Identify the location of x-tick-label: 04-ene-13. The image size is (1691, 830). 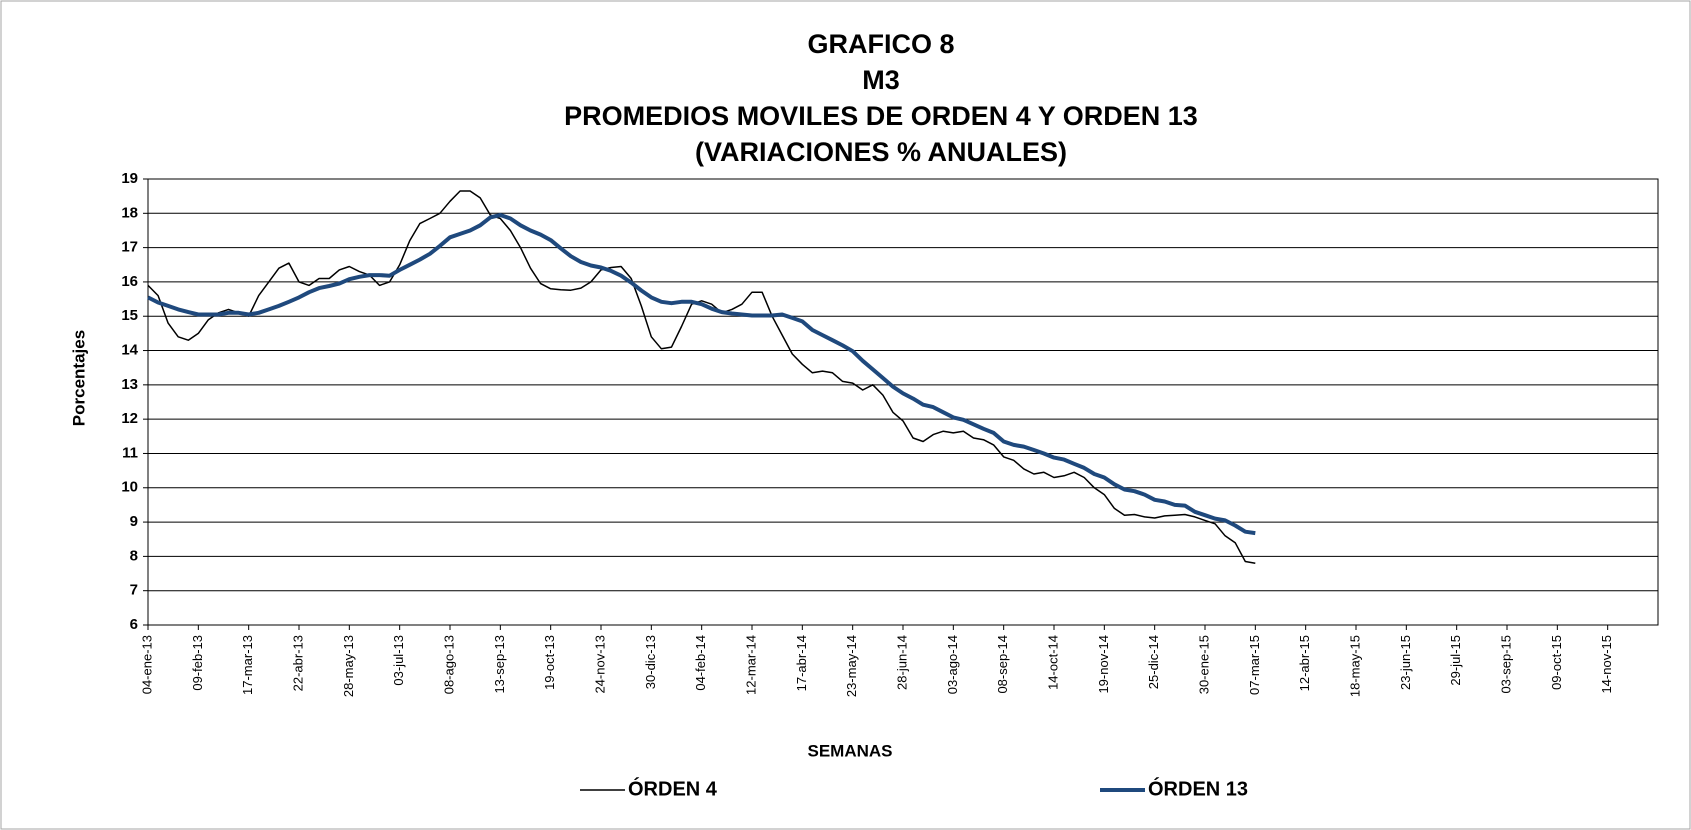
(146, 664).